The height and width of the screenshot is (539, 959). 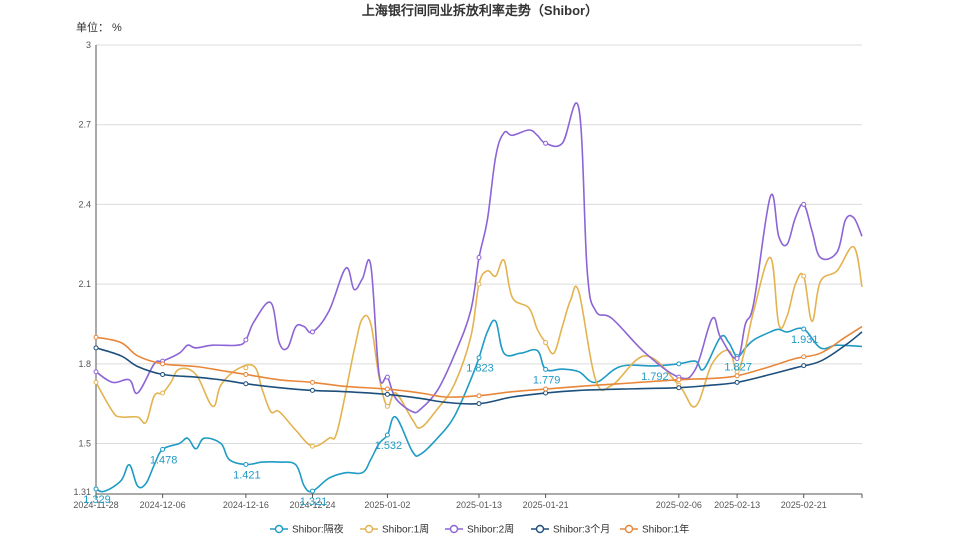 I want to click on legend-label: Shibor:隔夜, so click(x=318, y=529).